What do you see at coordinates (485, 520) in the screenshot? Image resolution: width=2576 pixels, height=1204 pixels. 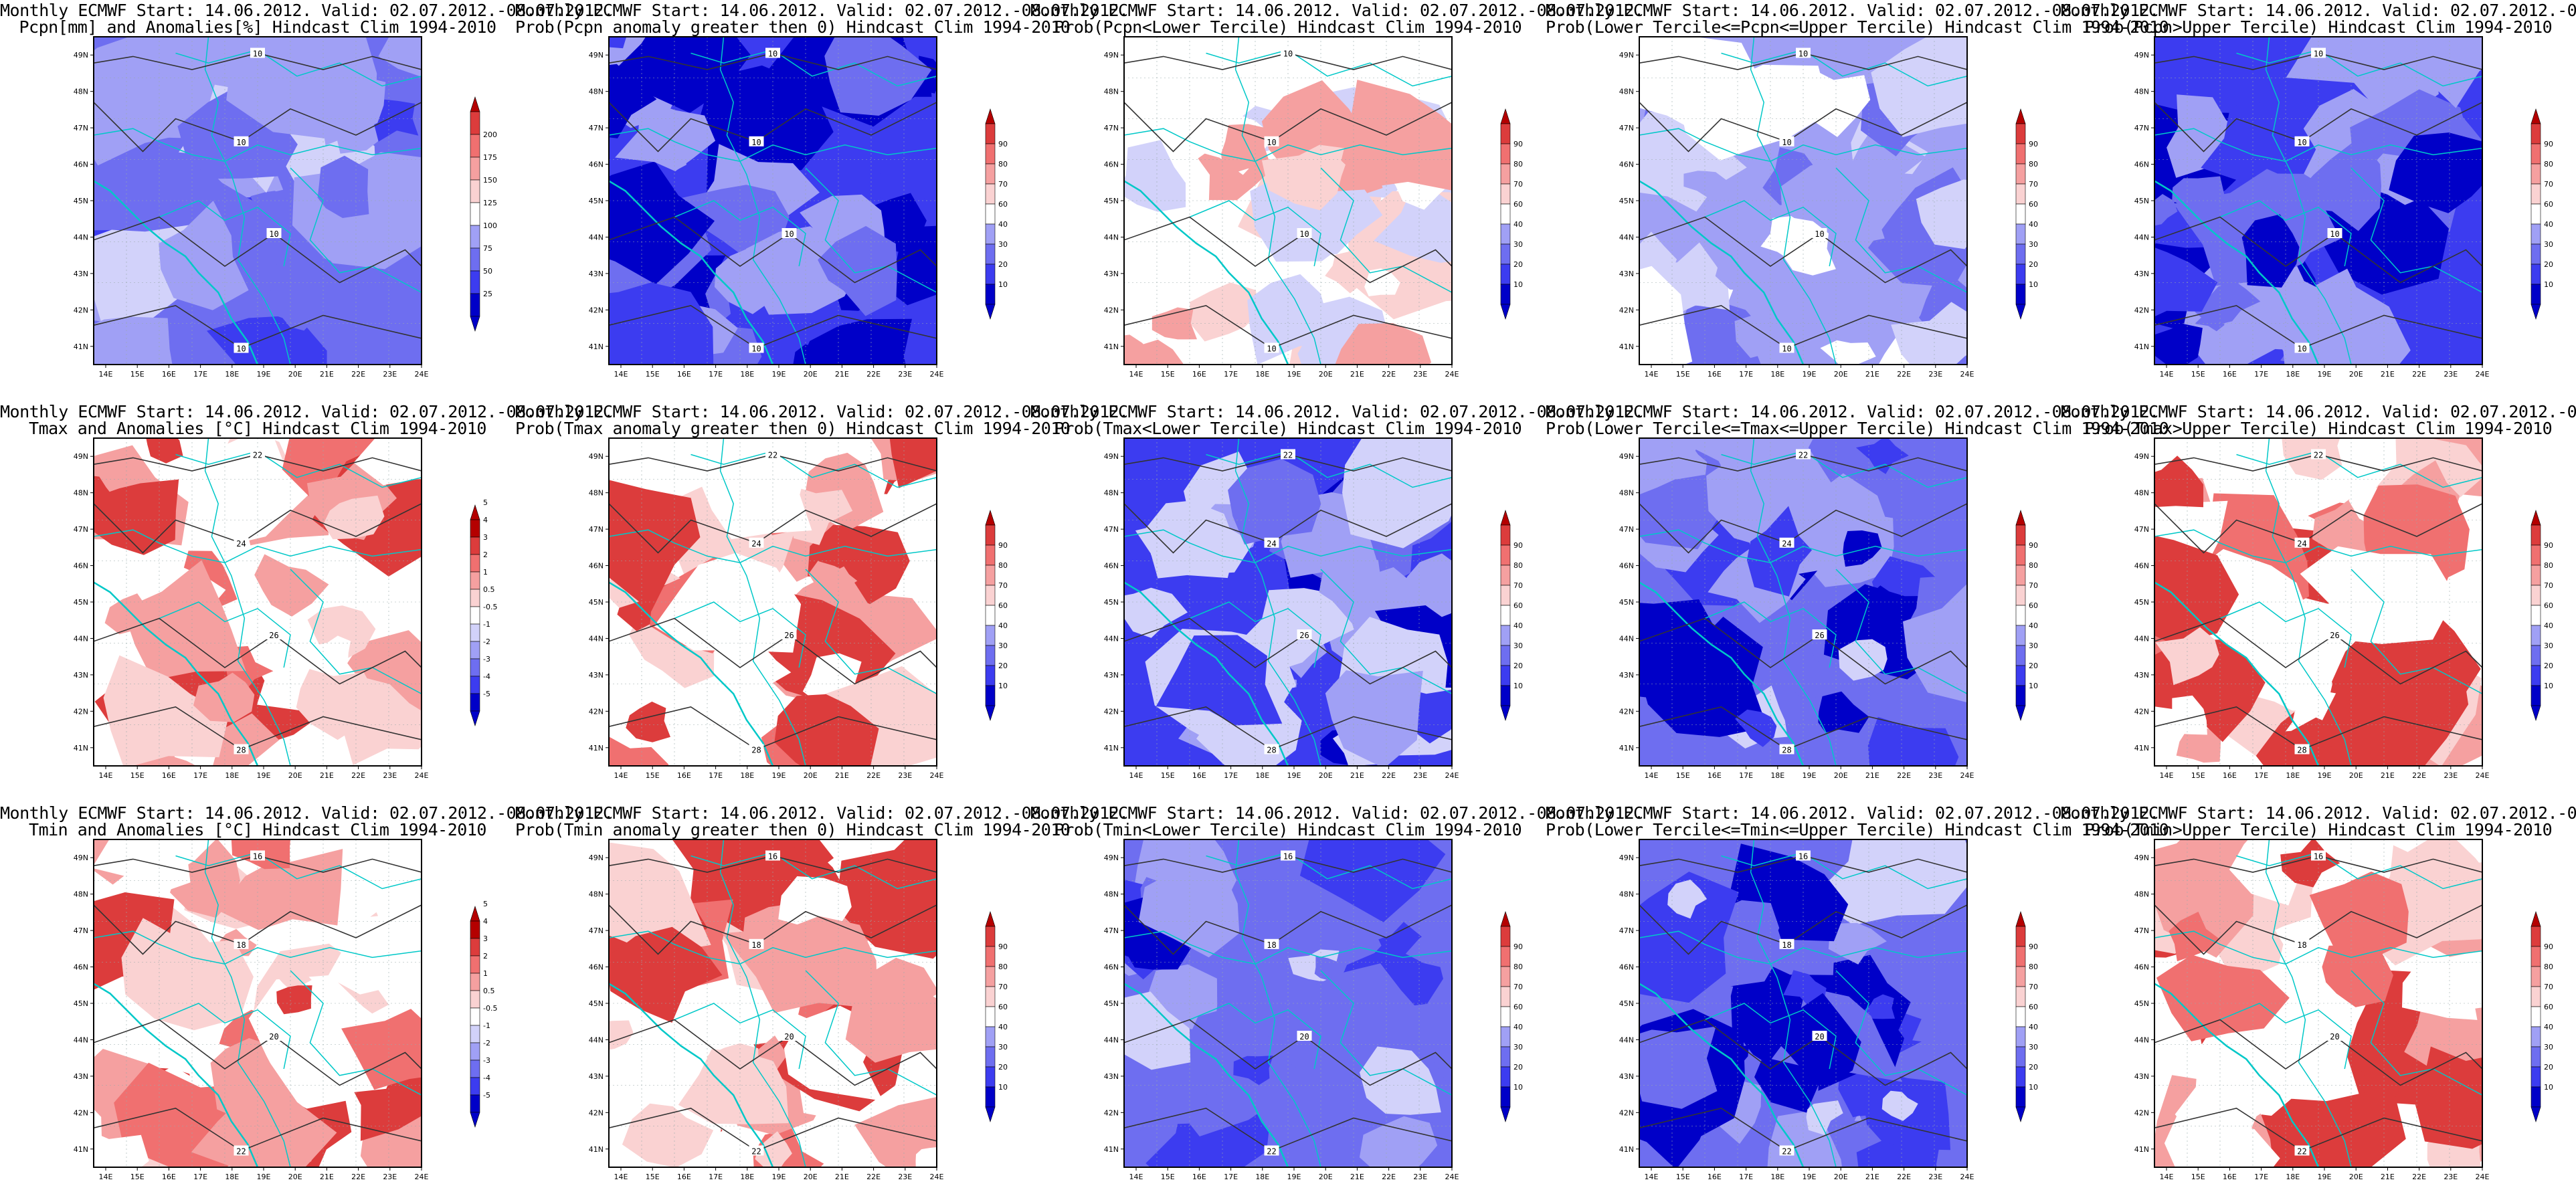 I see `colorbar-label: 4` at bounding box center [485, 520].